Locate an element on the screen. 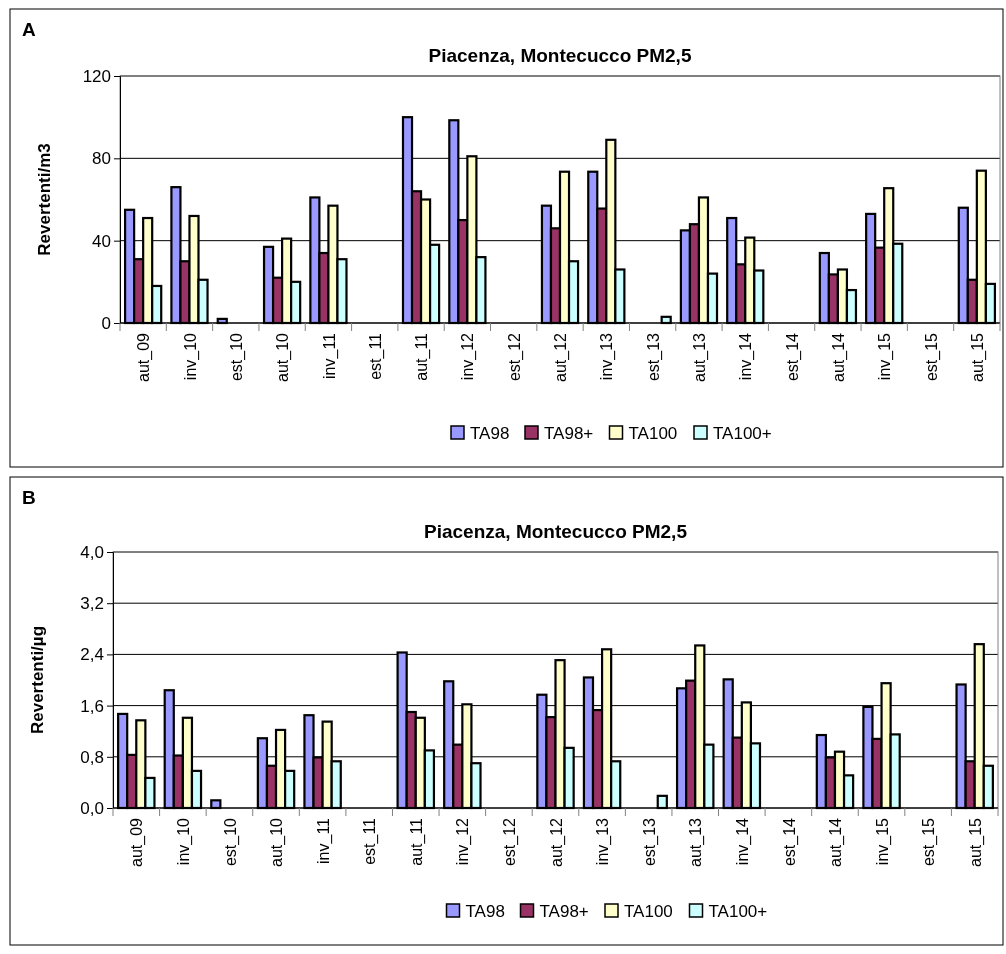  y-tick-label: 80 is located at coordinates (101, 159).